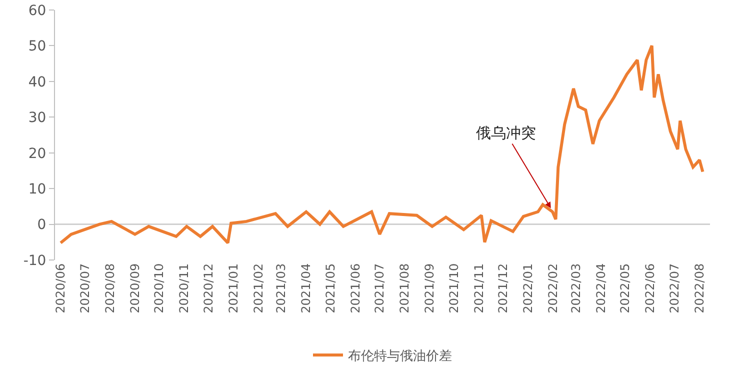  I want to click on x-tick-label: 2021/12, so click(503, 288).